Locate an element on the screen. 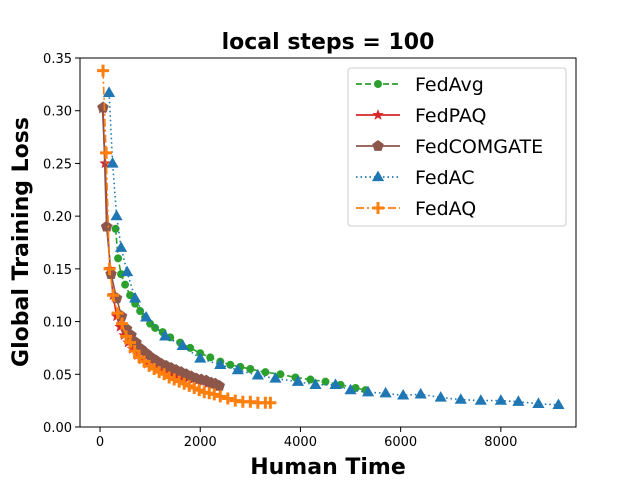 The image size is (640, 480). legend: FedAvg FedPAQ FedCOMGATE FedAC FedAQ is located at coordinates (457, 147).